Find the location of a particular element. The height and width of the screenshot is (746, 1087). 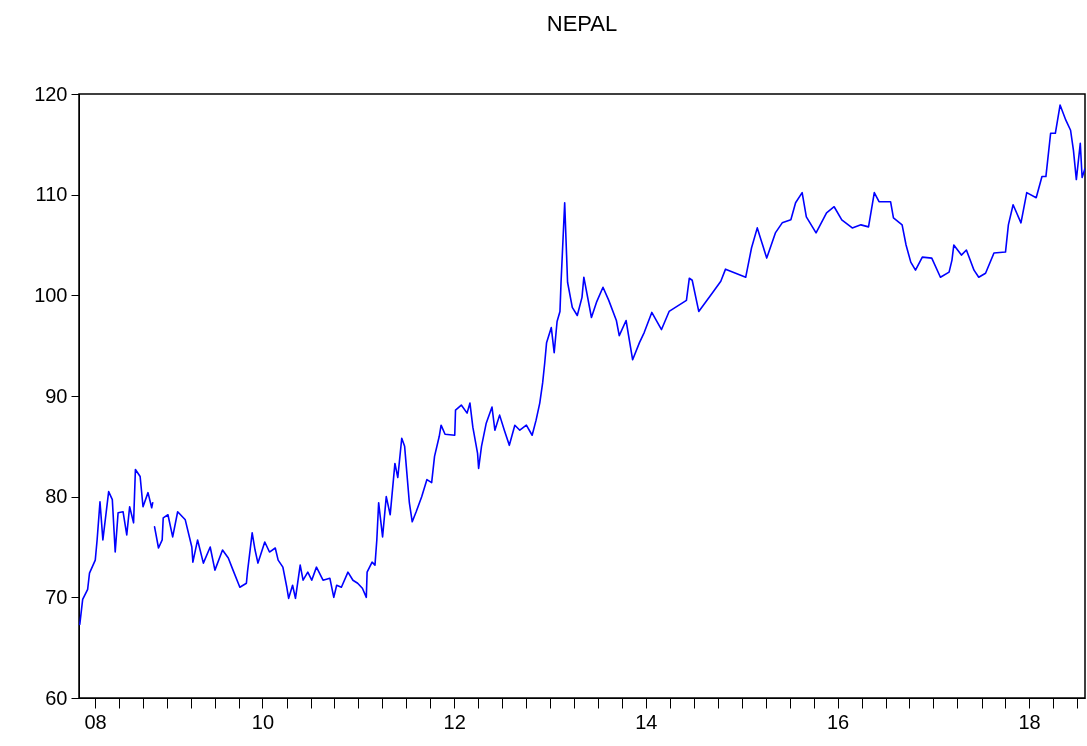

x-tick-label: 16 is located at coordinates (838, 721).